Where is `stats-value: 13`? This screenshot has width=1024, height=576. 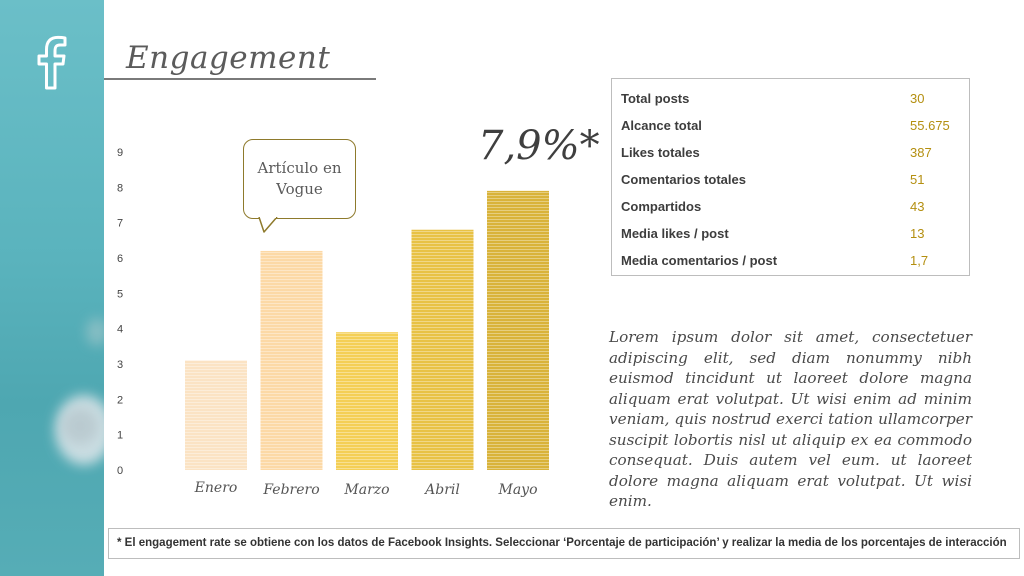
stats-value: 13 is located at coordinates (917, 233).